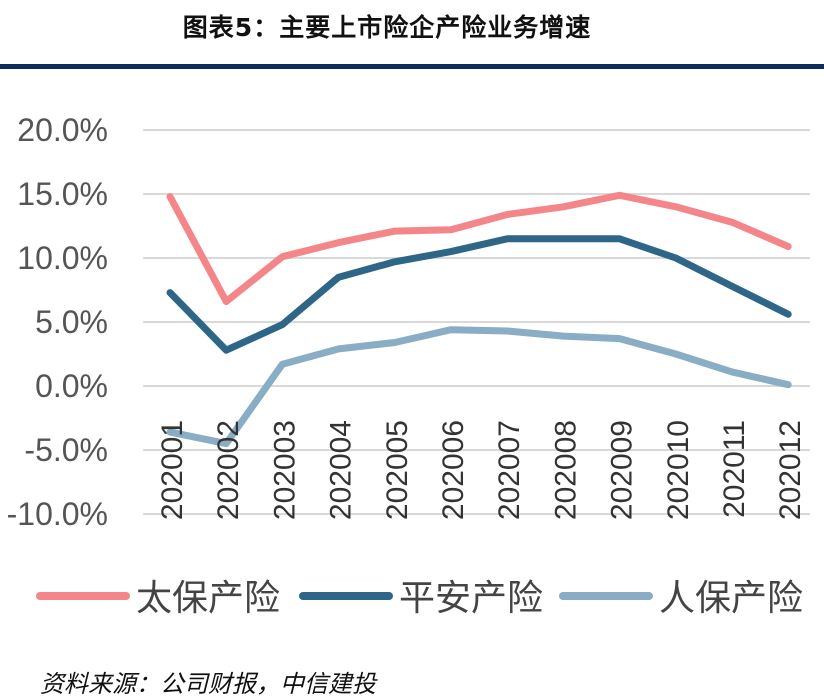 The image size is (824, 699). What do you see at coordinates (284, 470) in the screenshot?
I see `x-tick-label: 202003` at bounding box center [284, 470].